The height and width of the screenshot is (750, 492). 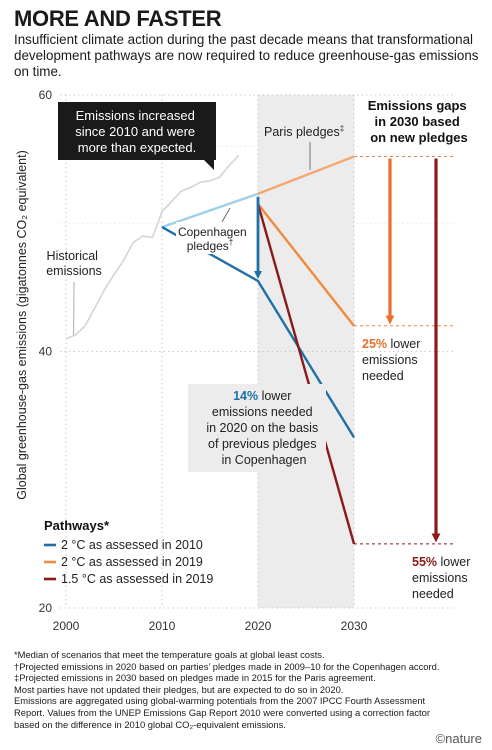 I want to click on shaded-2020-2030-region, so click(x=306, y=351).